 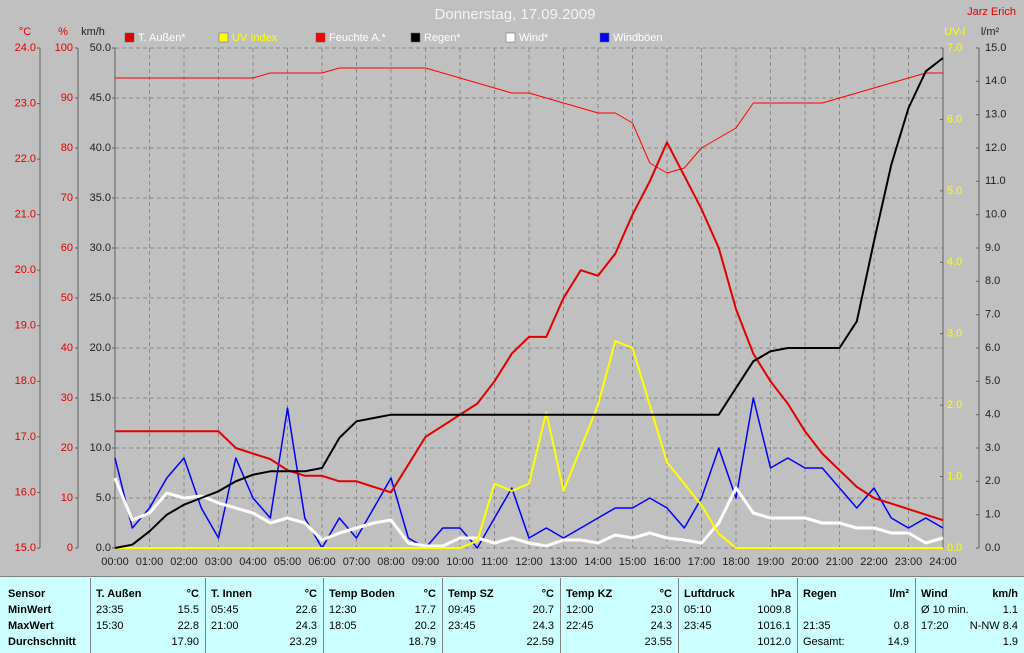 I want to click on cell-value: 0.8, so click(x=901, y=626).